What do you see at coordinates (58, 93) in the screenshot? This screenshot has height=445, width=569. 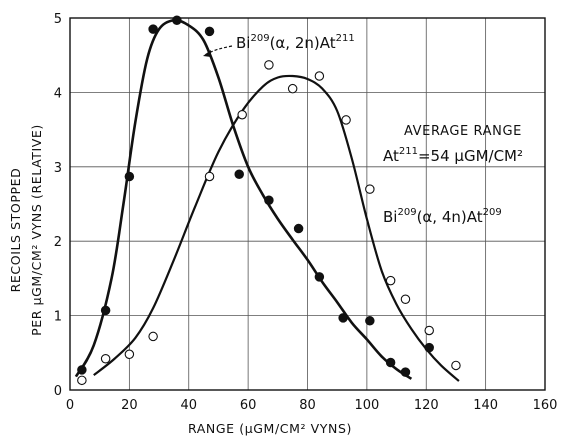 I see `y-tick-label: 4` at bounding box center [58, 93].